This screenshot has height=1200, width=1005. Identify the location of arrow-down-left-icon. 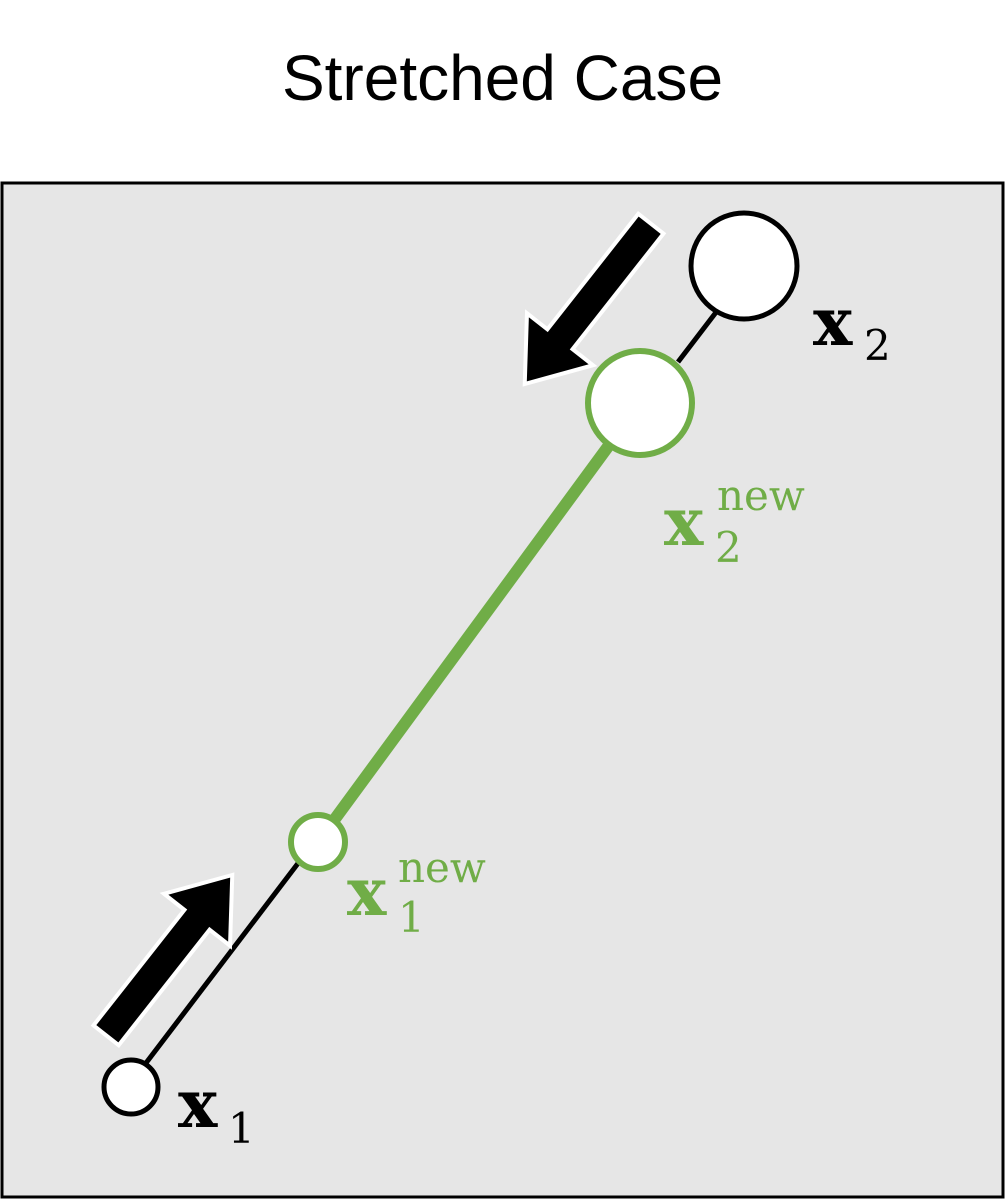
(594, 298).